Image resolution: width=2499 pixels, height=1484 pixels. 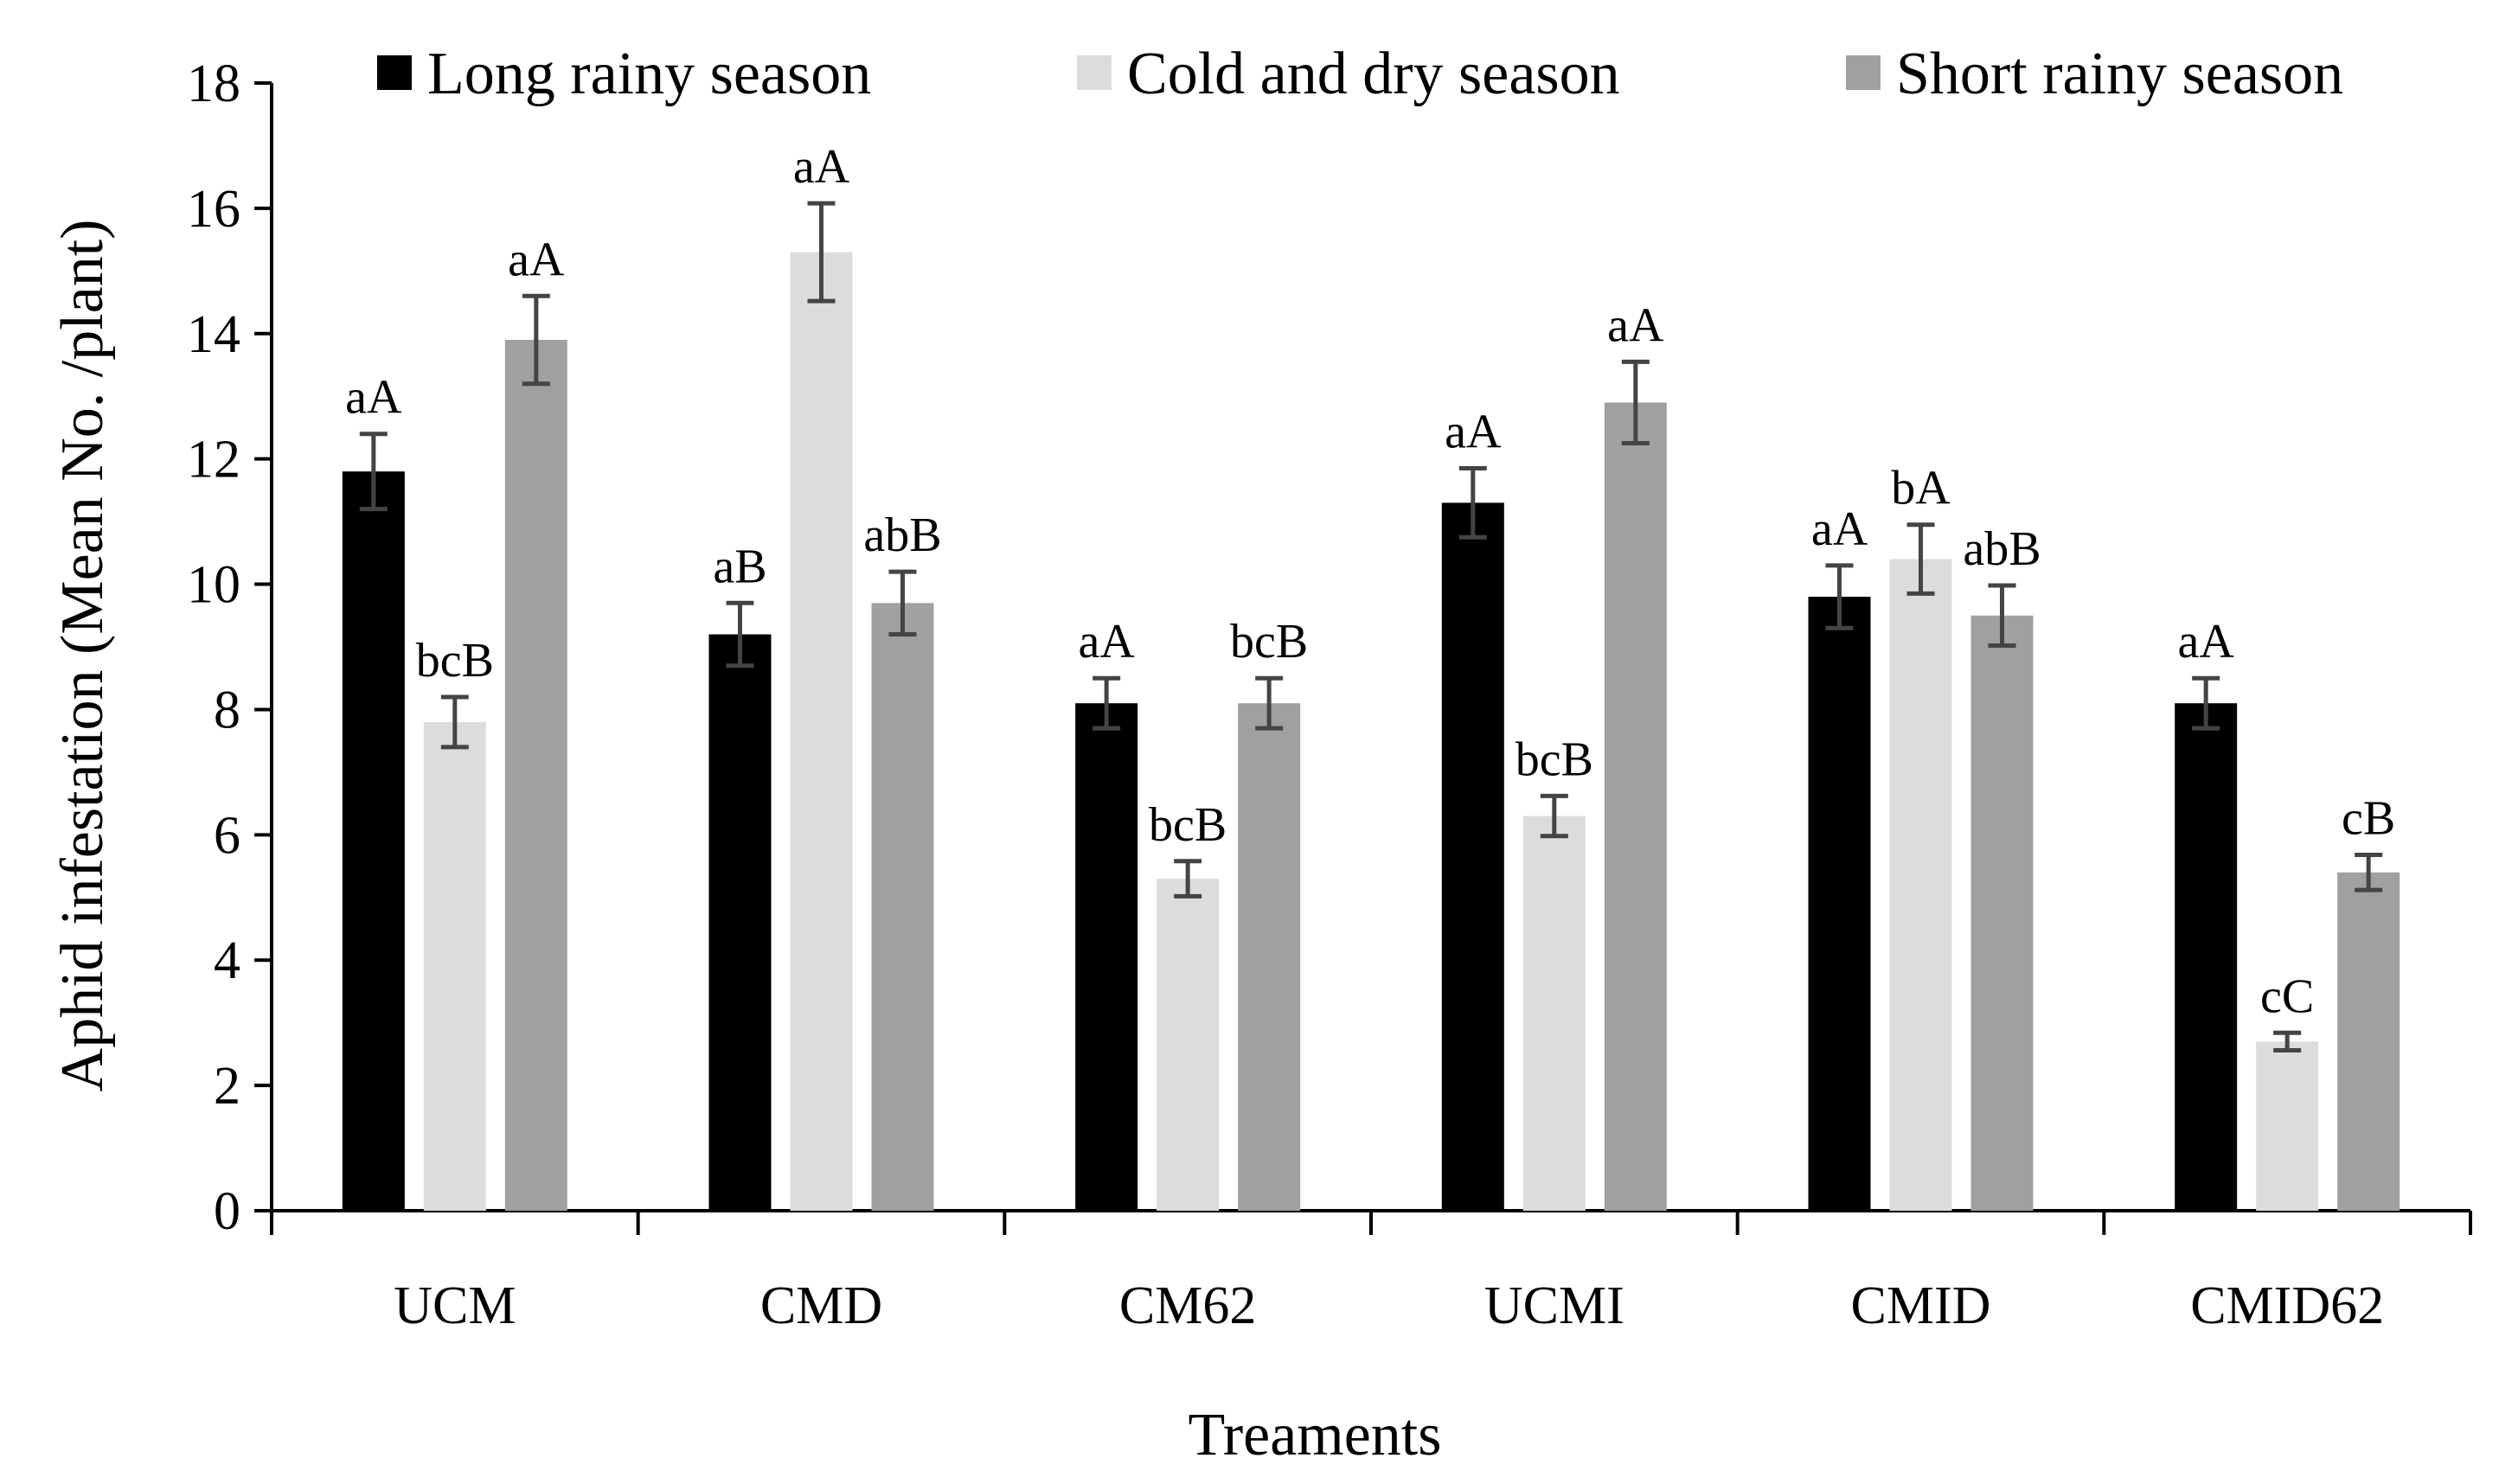 What do you see at coordinates (821, 1306) in the screenshot?
I see `x-tick-label: CMD` at bounding box center [821, 1306].